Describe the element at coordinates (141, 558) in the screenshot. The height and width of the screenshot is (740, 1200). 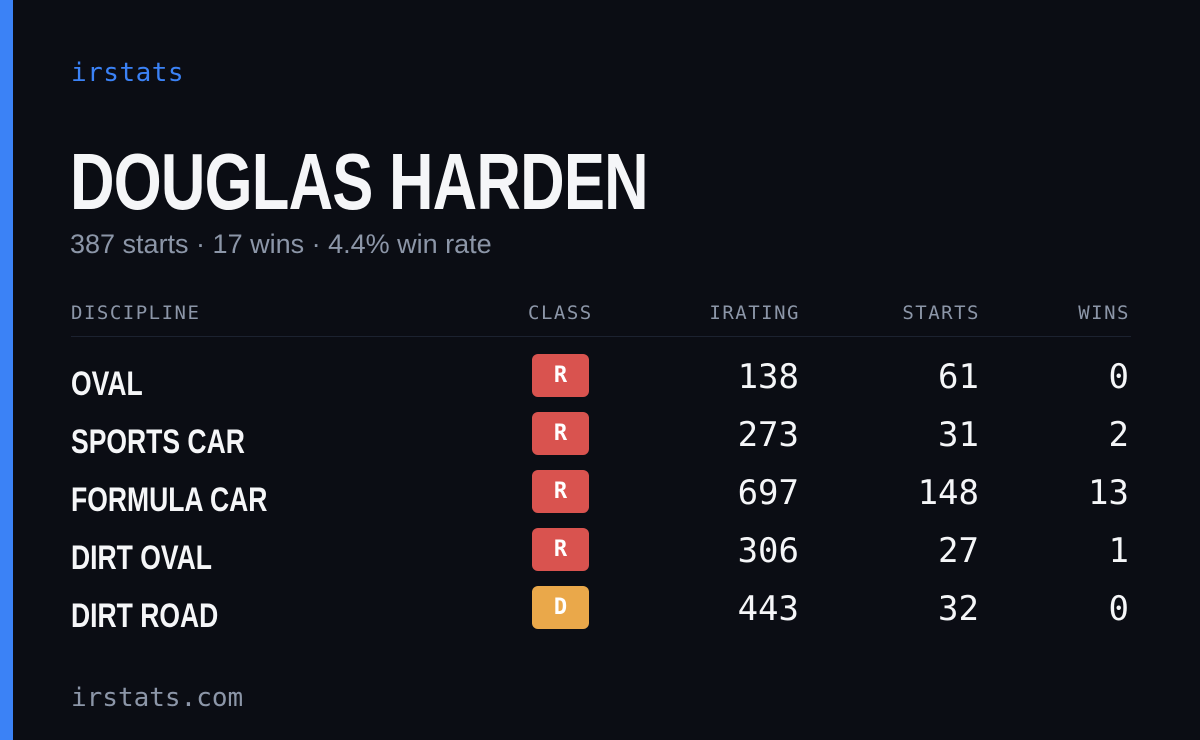
I see `discipline-name: DIRT OVAL` at that location.